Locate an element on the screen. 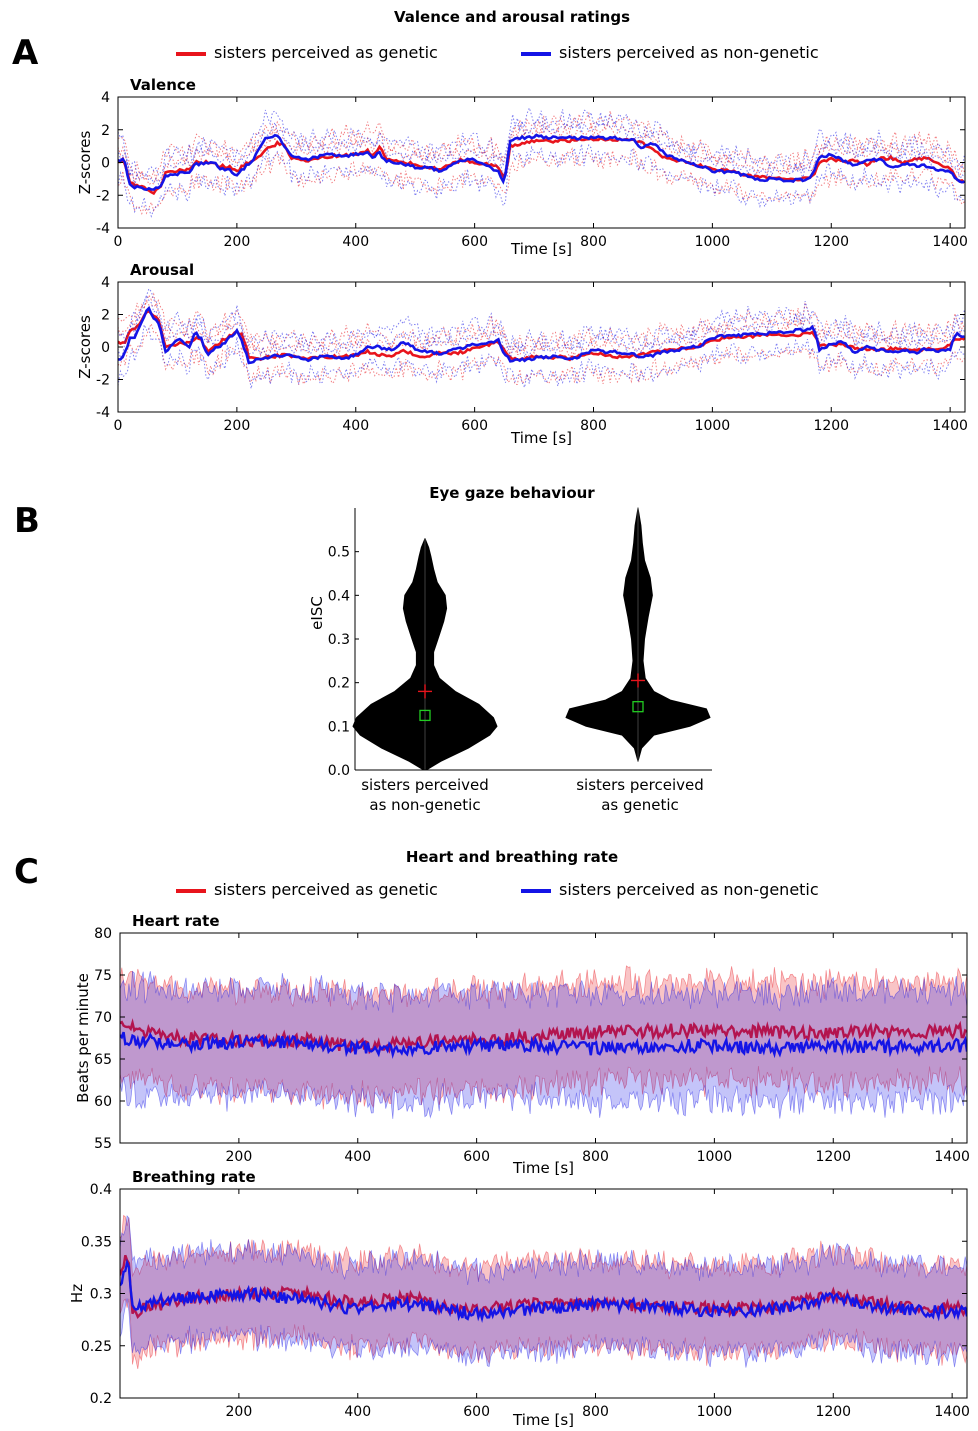 Image resolution: width=978 pixels, height=1431 pixels. legend-swatch-genetic is located at coordinates (191, 53).